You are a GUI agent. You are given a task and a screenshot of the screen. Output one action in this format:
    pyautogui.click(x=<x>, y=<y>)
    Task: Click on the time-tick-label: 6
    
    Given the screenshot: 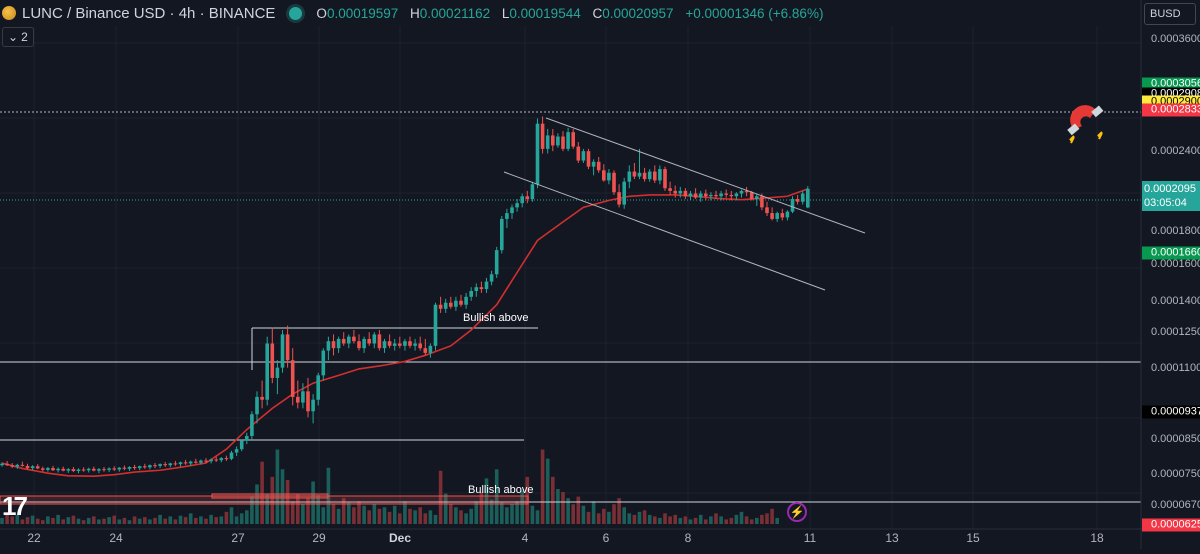 What is the action you would take?
    pyautogui.click(x=606, y=538)
    